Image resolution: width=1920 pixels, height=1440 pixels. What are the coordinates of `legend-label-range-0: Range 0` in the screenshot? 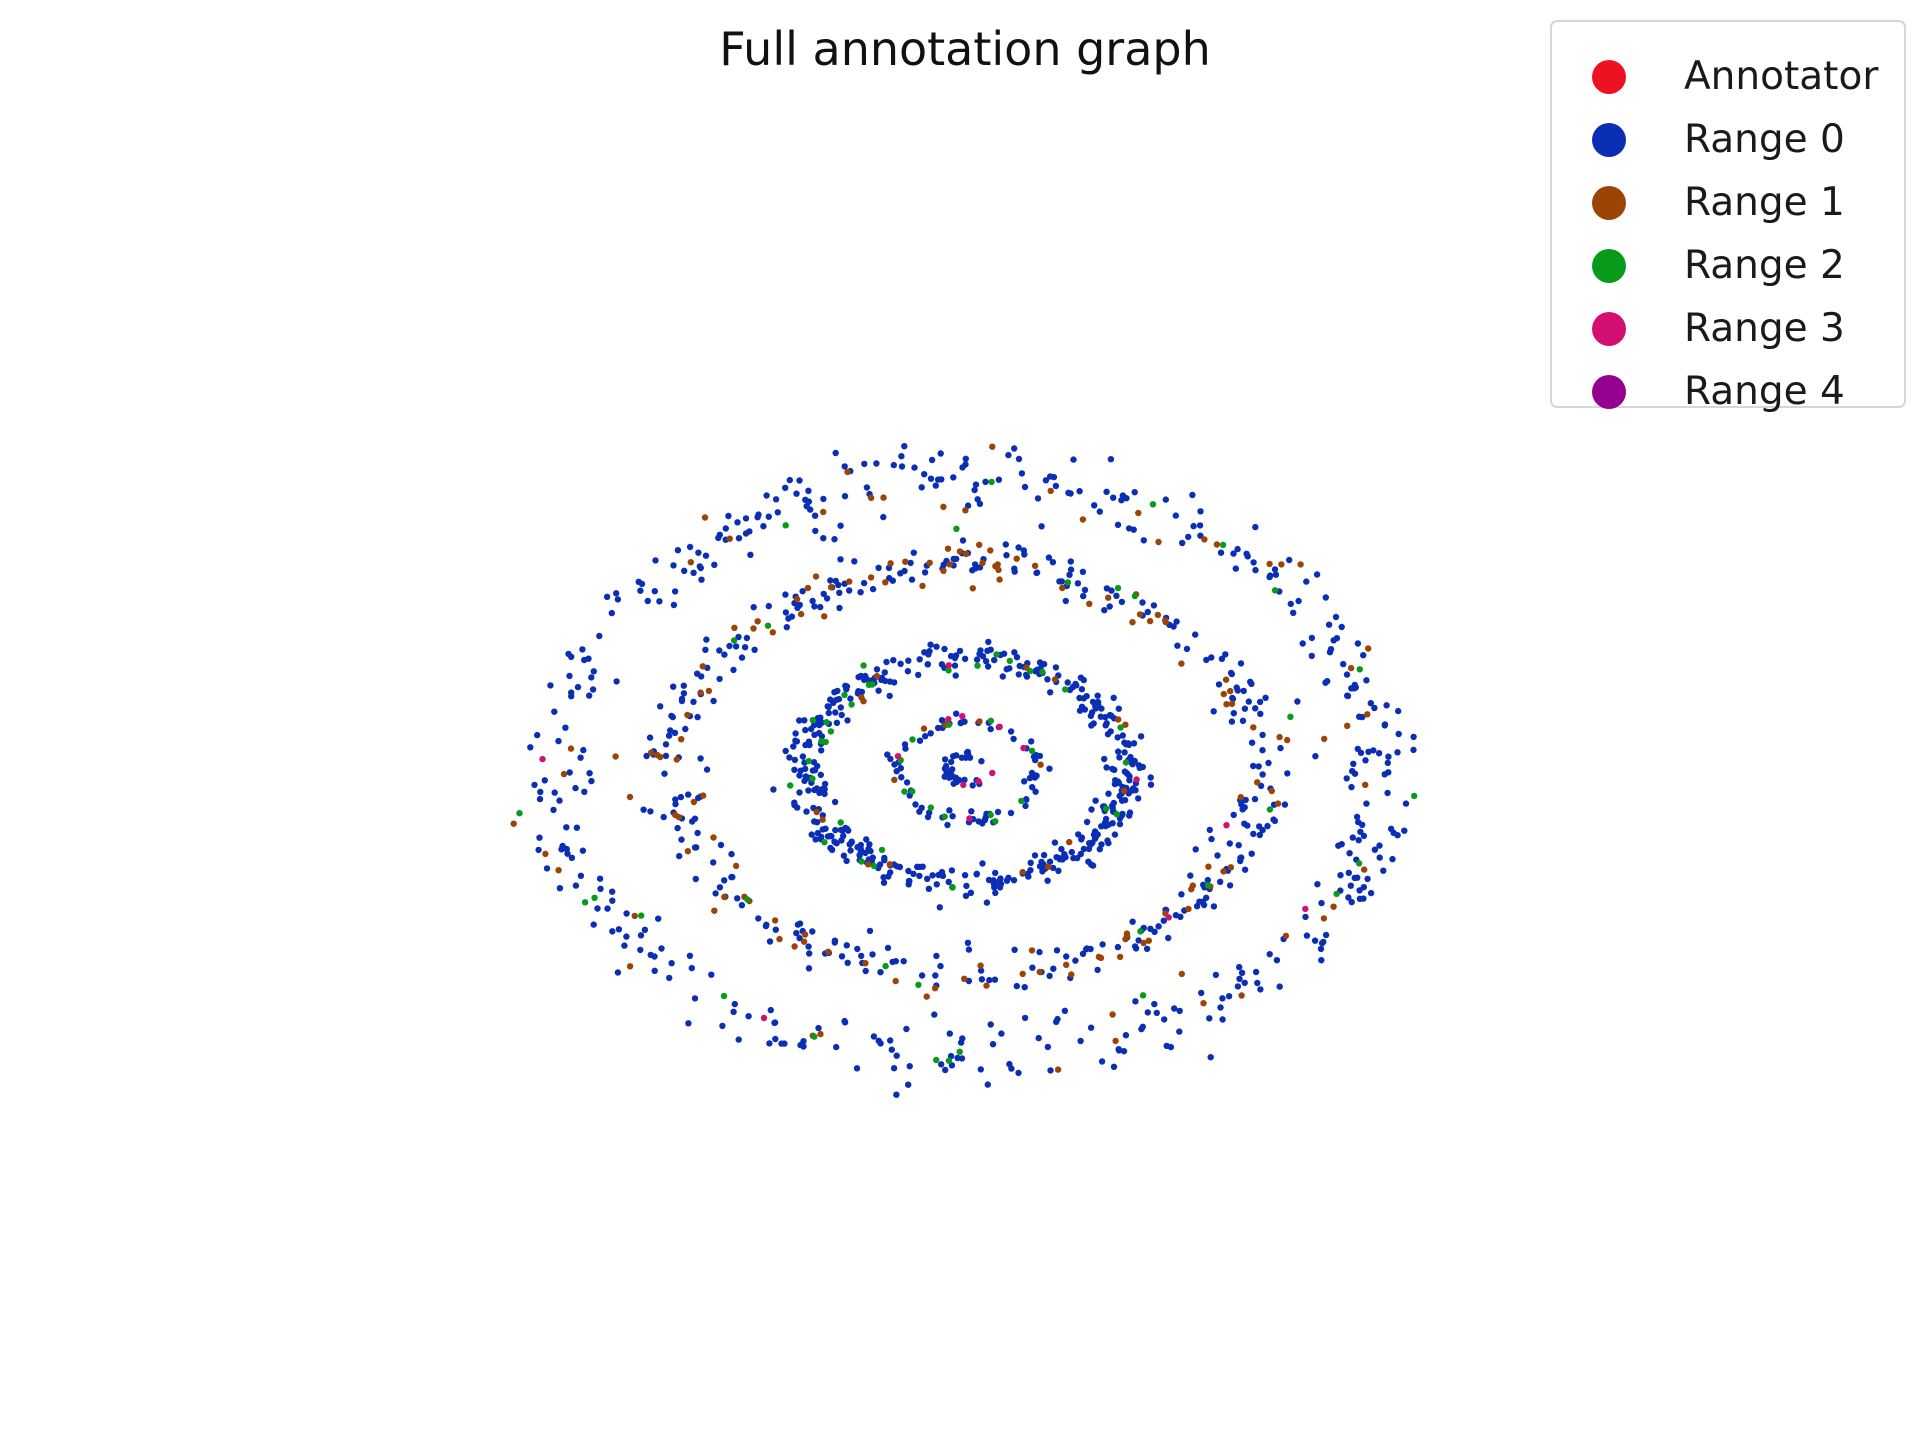 It's located at (1764, 139).